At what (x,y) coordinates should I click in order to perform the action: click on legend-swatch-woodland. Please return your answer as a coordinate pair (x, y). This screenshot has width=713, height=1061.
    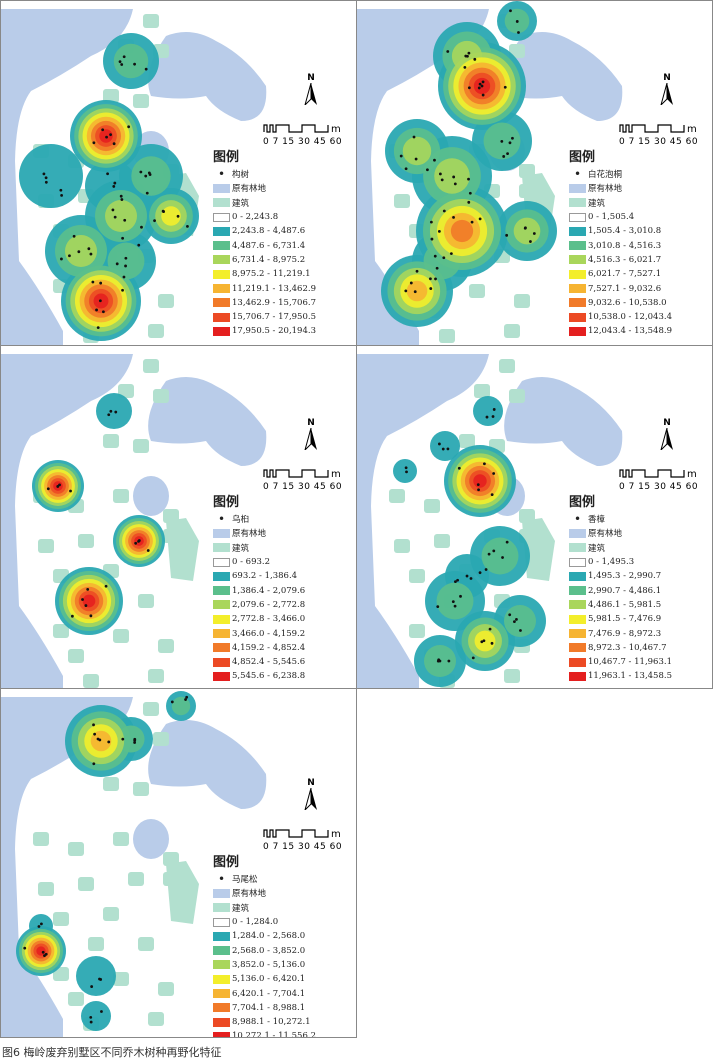
    Looking at the image, I should click on (577, 188).